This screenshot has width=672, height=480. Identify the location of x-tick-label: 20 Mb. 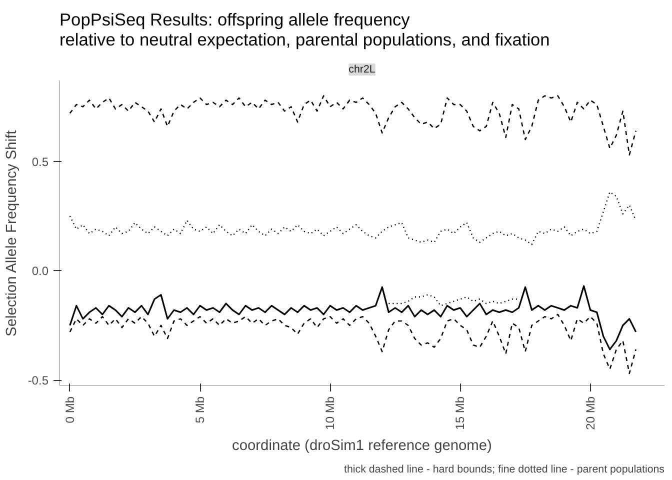
(590, 413).